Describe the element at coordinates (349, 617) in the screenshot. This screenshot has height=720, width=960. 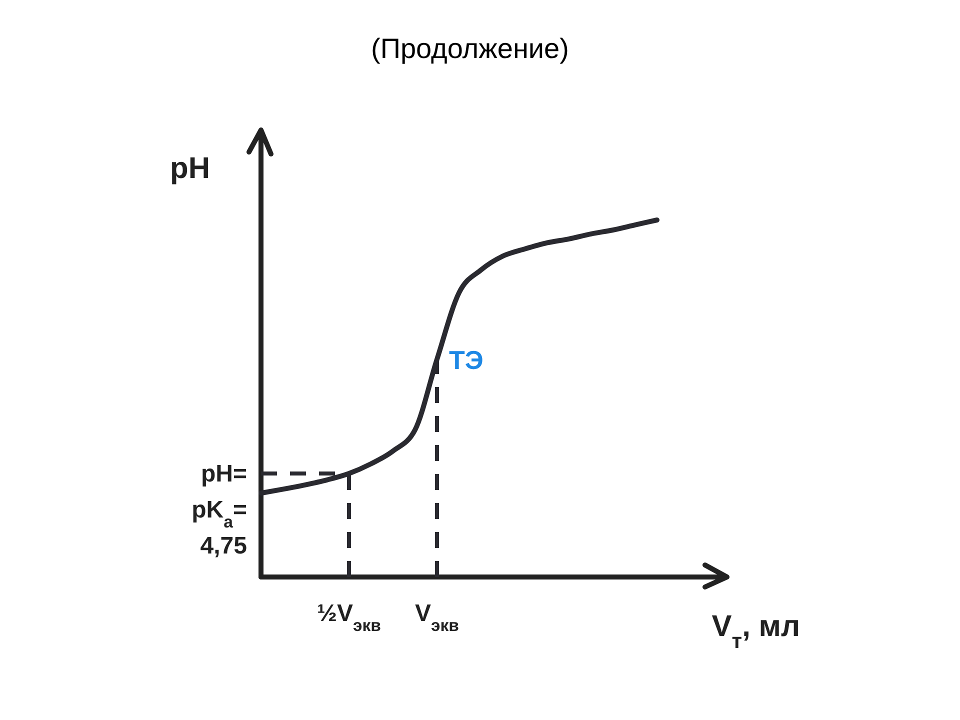
I see `x-tick-label: ½V$_{экв}$` at that location.